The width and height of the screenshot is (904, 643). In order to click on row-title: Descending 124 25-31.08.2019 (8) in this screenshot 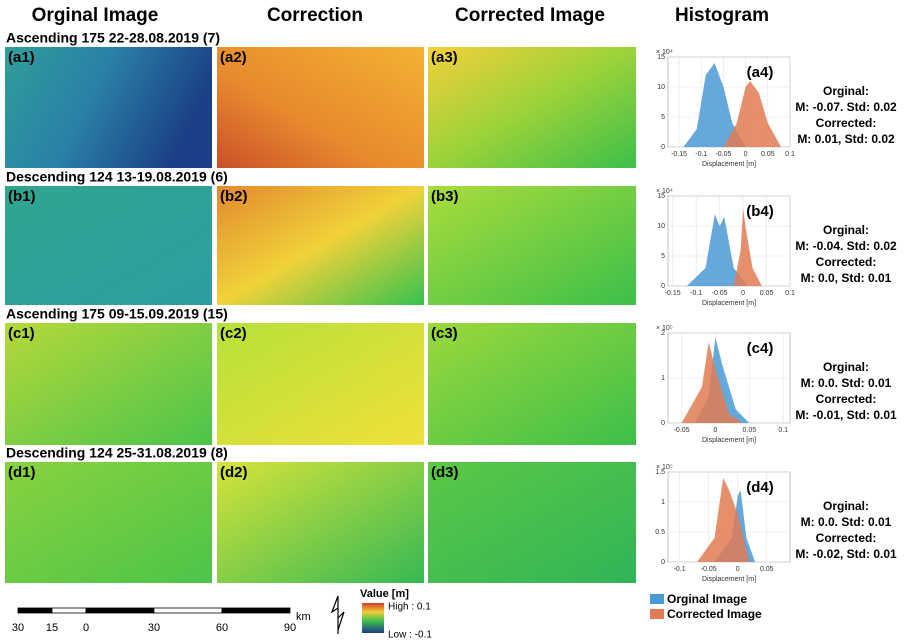, I will do `click(117, 453)`.